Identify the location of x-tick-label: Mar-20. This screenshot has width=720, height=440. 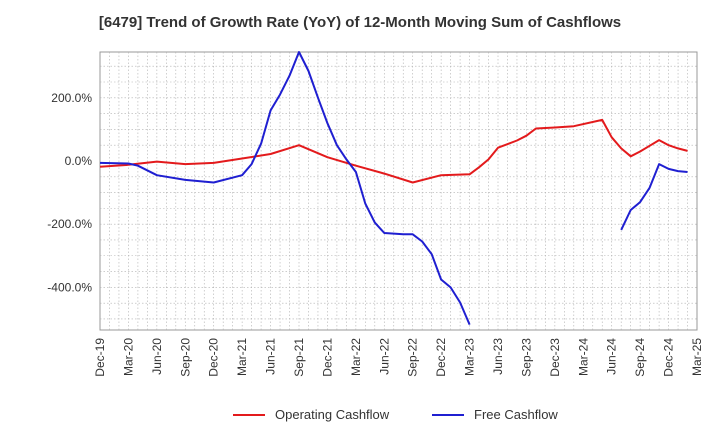
(128, 357).